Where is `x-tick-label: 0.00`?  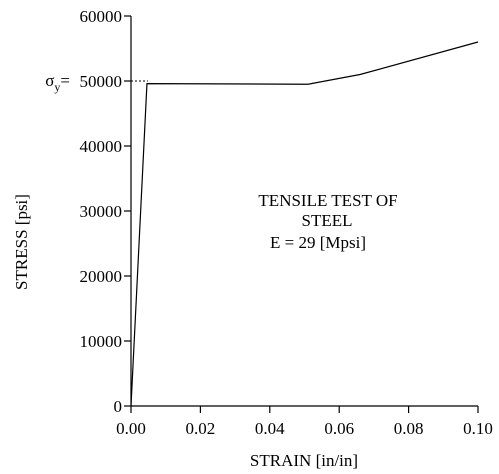 x-tick-label: 0.00 is located at coordinates (131, 428).